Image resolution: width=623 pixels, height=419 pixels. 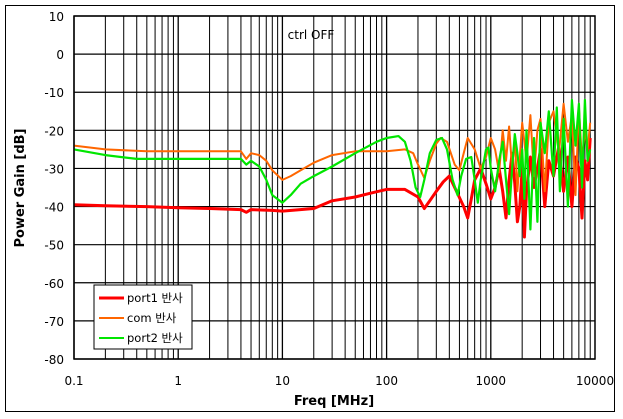 I want to click on legend-label-port2: port2 반사, so click(x=155, y=338).